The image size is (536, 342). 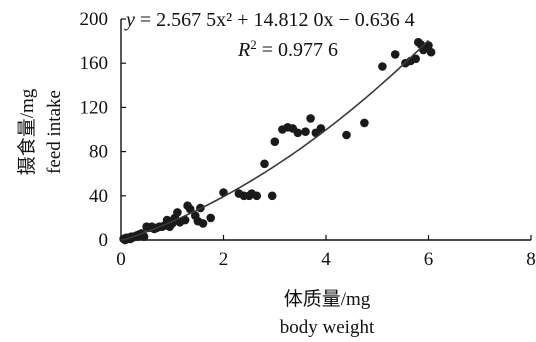 I want to click on y-tick-label: 120, so click(x=94, y=107).